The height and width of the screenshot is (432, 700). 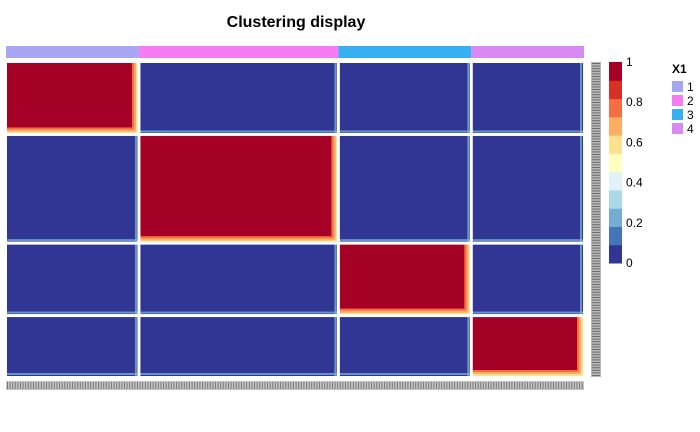 What do you see at coordinates (629, 263) in the screenshot?
I see `colorbar-tick-label: 0` at bounding box center [629, 263].